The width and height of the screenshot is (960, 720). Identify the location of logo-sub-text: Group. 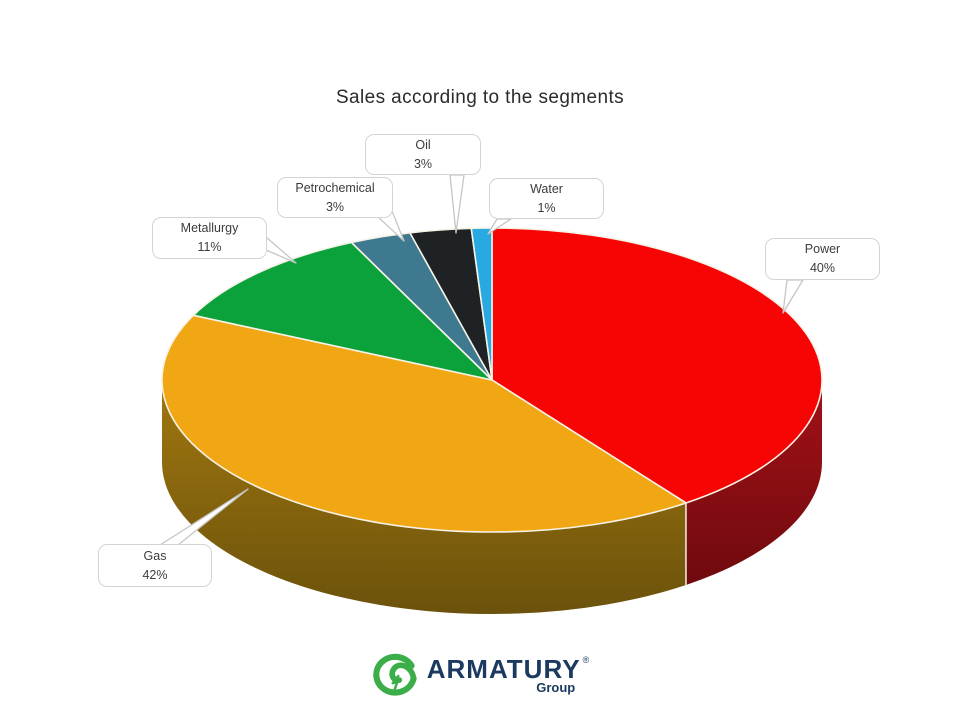
(556, 687).